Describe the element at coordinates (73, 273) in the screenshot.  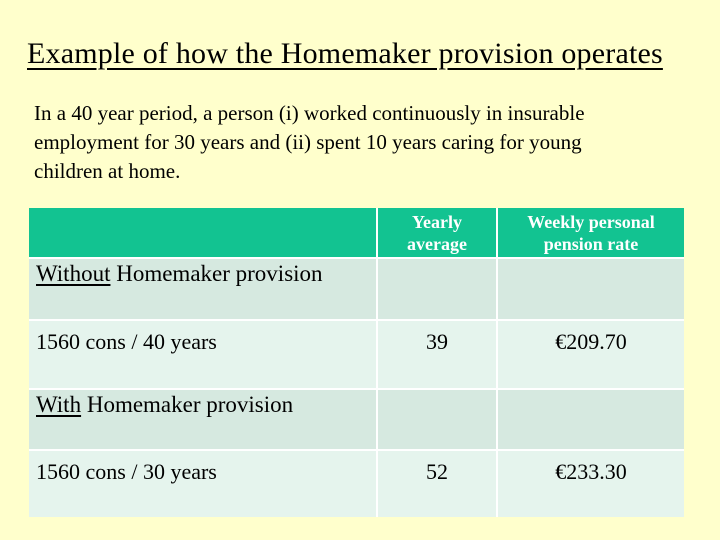
I see `underlined-word: Without` at that location.